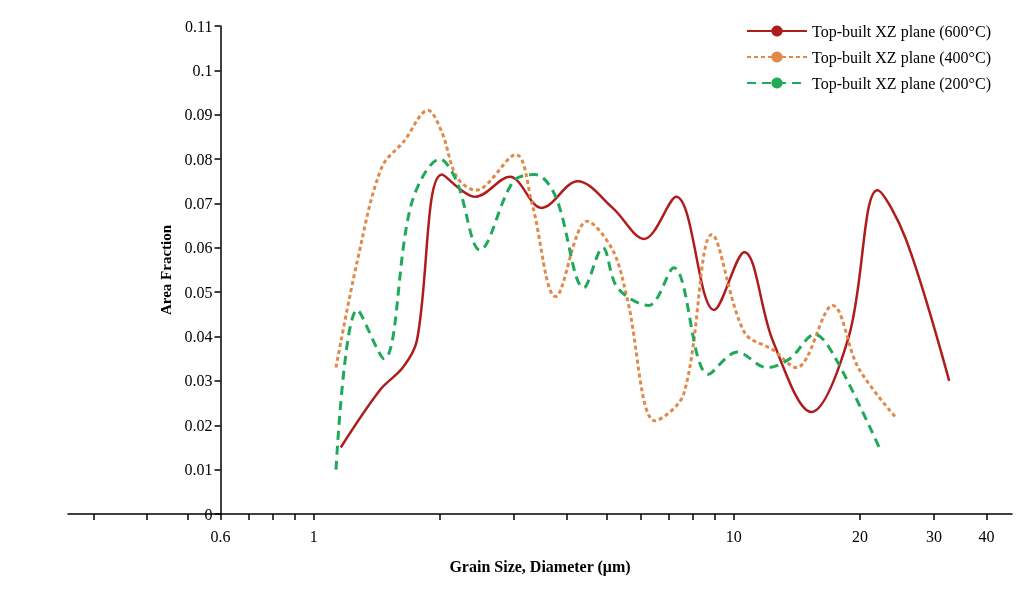 The width and height of the screenshot is (1024, 592). I want to click on legend-label: Top-built XZ plane (200°C), so click(901, 83).